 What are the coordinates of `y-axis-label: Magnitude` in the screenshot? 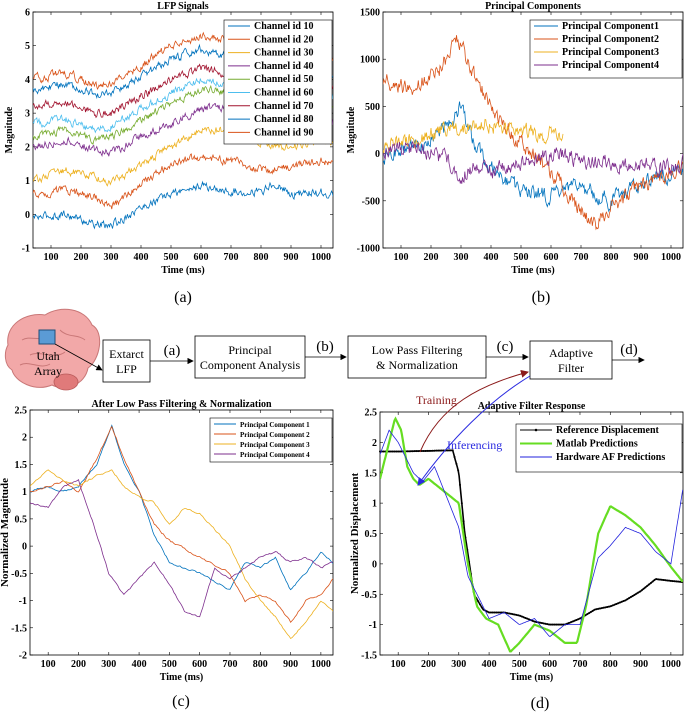 It's located at (351, 129).